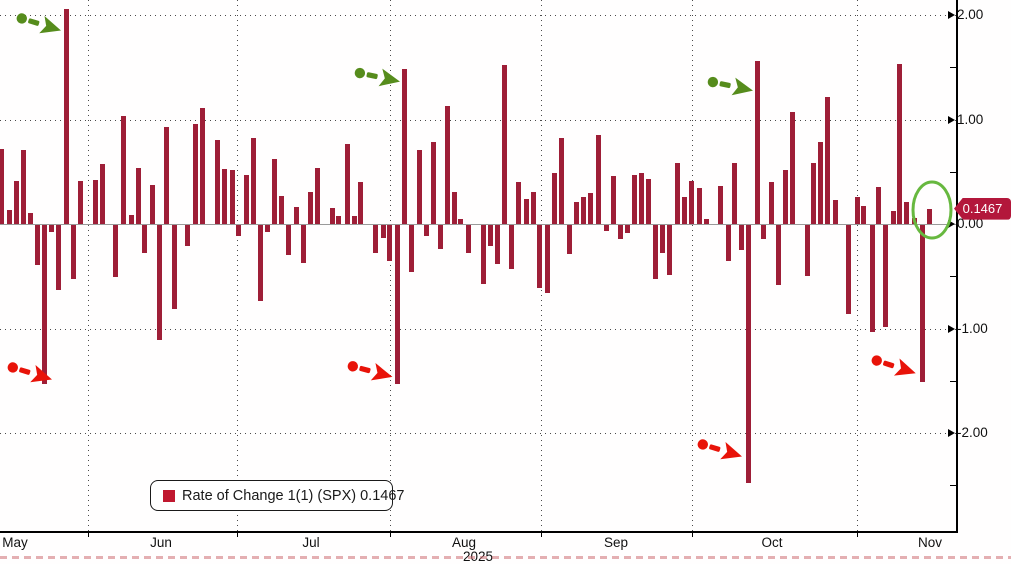  Describe the element at coordinates (464, 542) in the screenshot. I see `x-month-label: Aug` at that location.